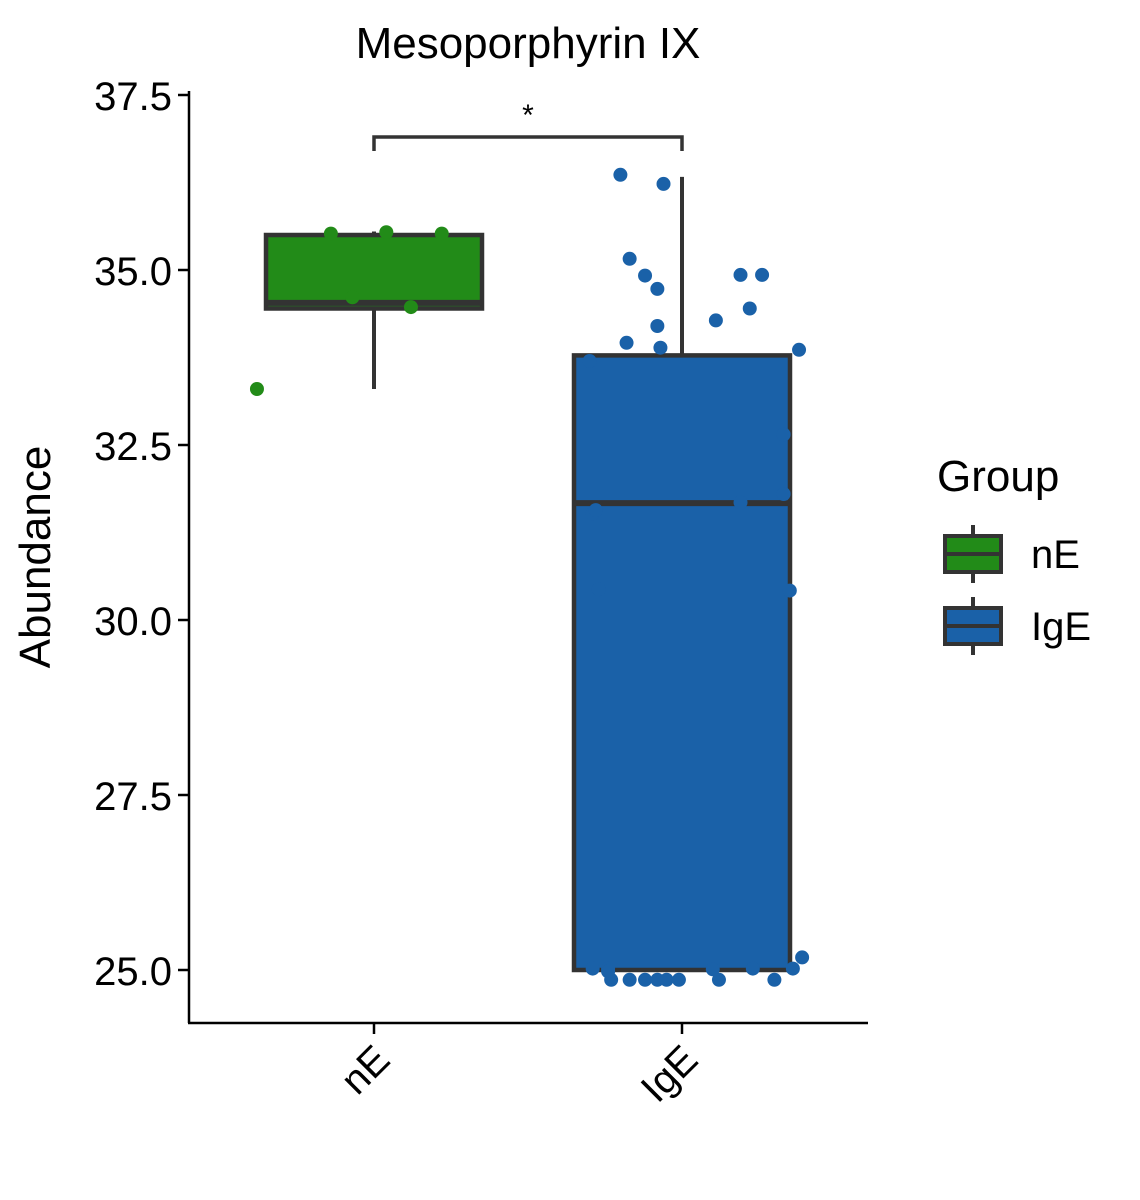 This screenshot has height=1200, width=1140. Describe the element at coordinates (366, 1070) in the screenshot. I see `x-tick-label: nE` at that location.